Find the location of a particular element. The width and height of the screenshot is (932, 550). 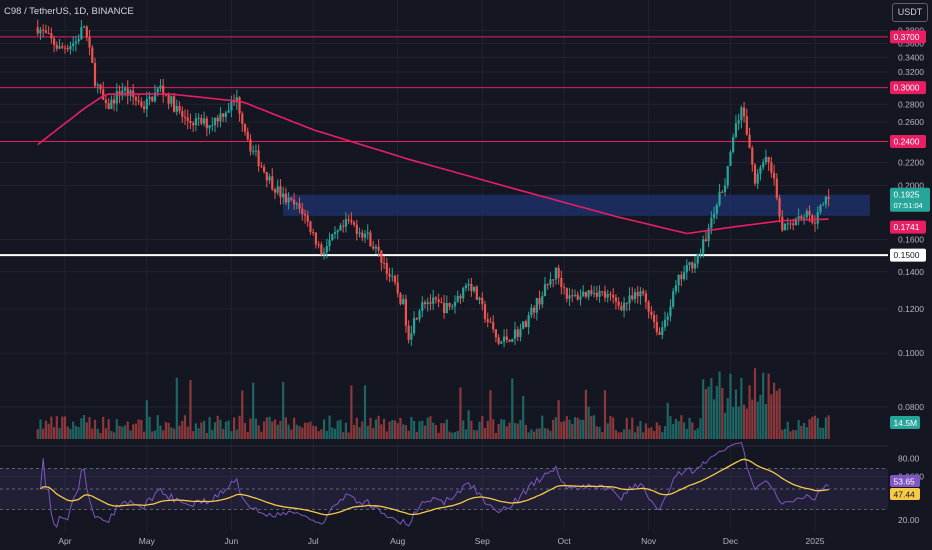

rsi-line is located at coordinates (434, 485).